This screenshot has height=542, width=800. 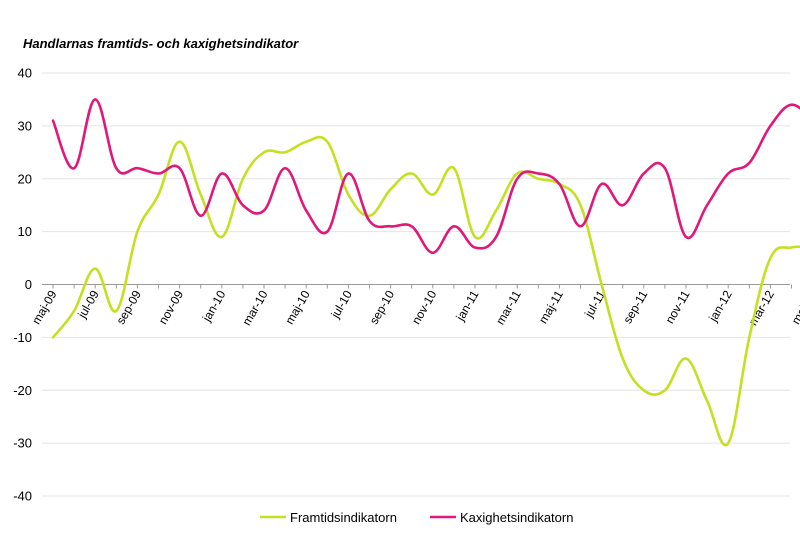 I want to click on x-tick-label: maj-09, so click(x=44, y=307).